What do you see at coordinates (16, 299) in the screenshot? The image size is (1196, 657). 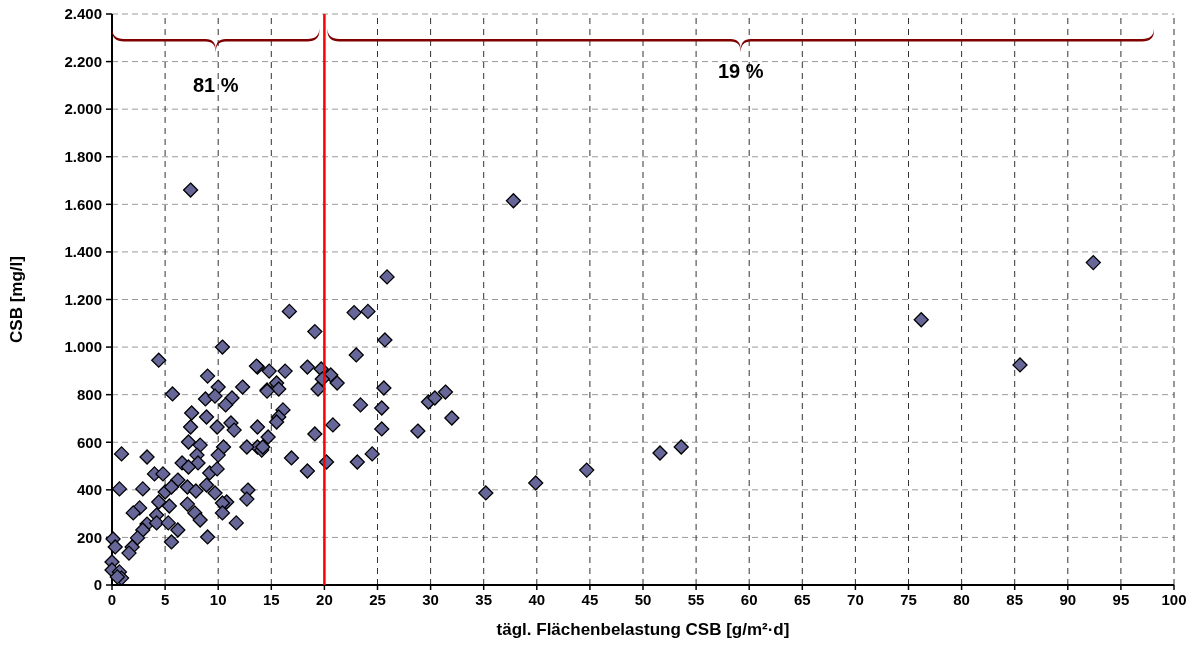 I see `y-axis-title: CSB [mg/l]` at bounding box center [16, 299].